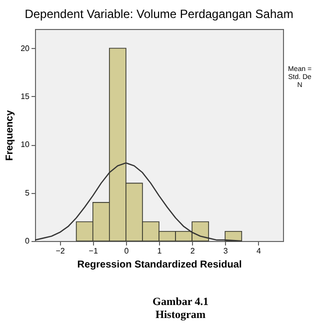 The height and width of the screenshot is (329, 321). I want to click on x-tick-label: 0, so click(127, 251).